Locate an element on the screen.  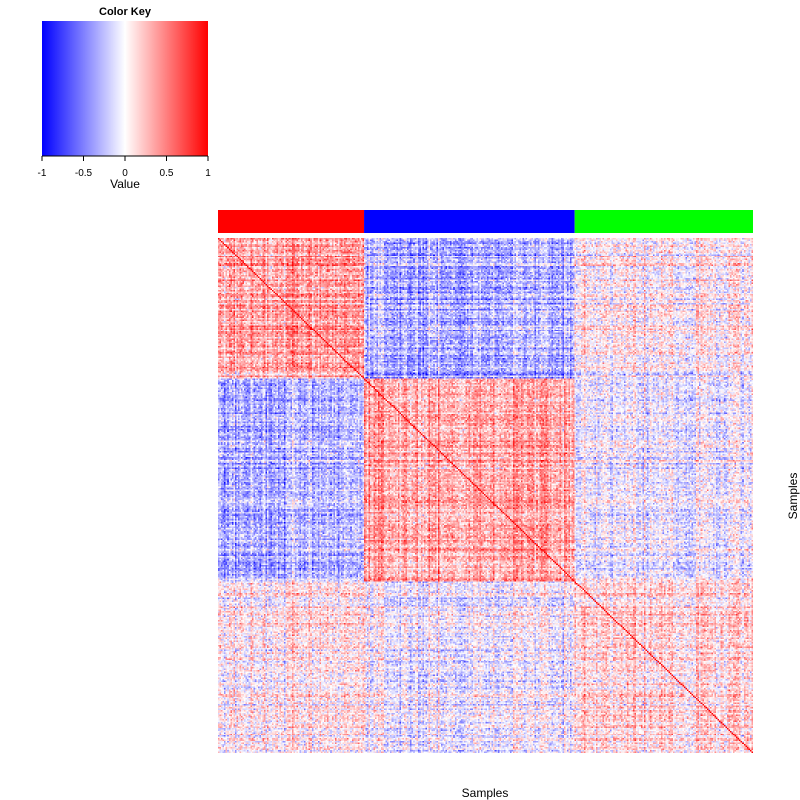
color-key-tick-label: -1 is located at coordinates (42, 173).